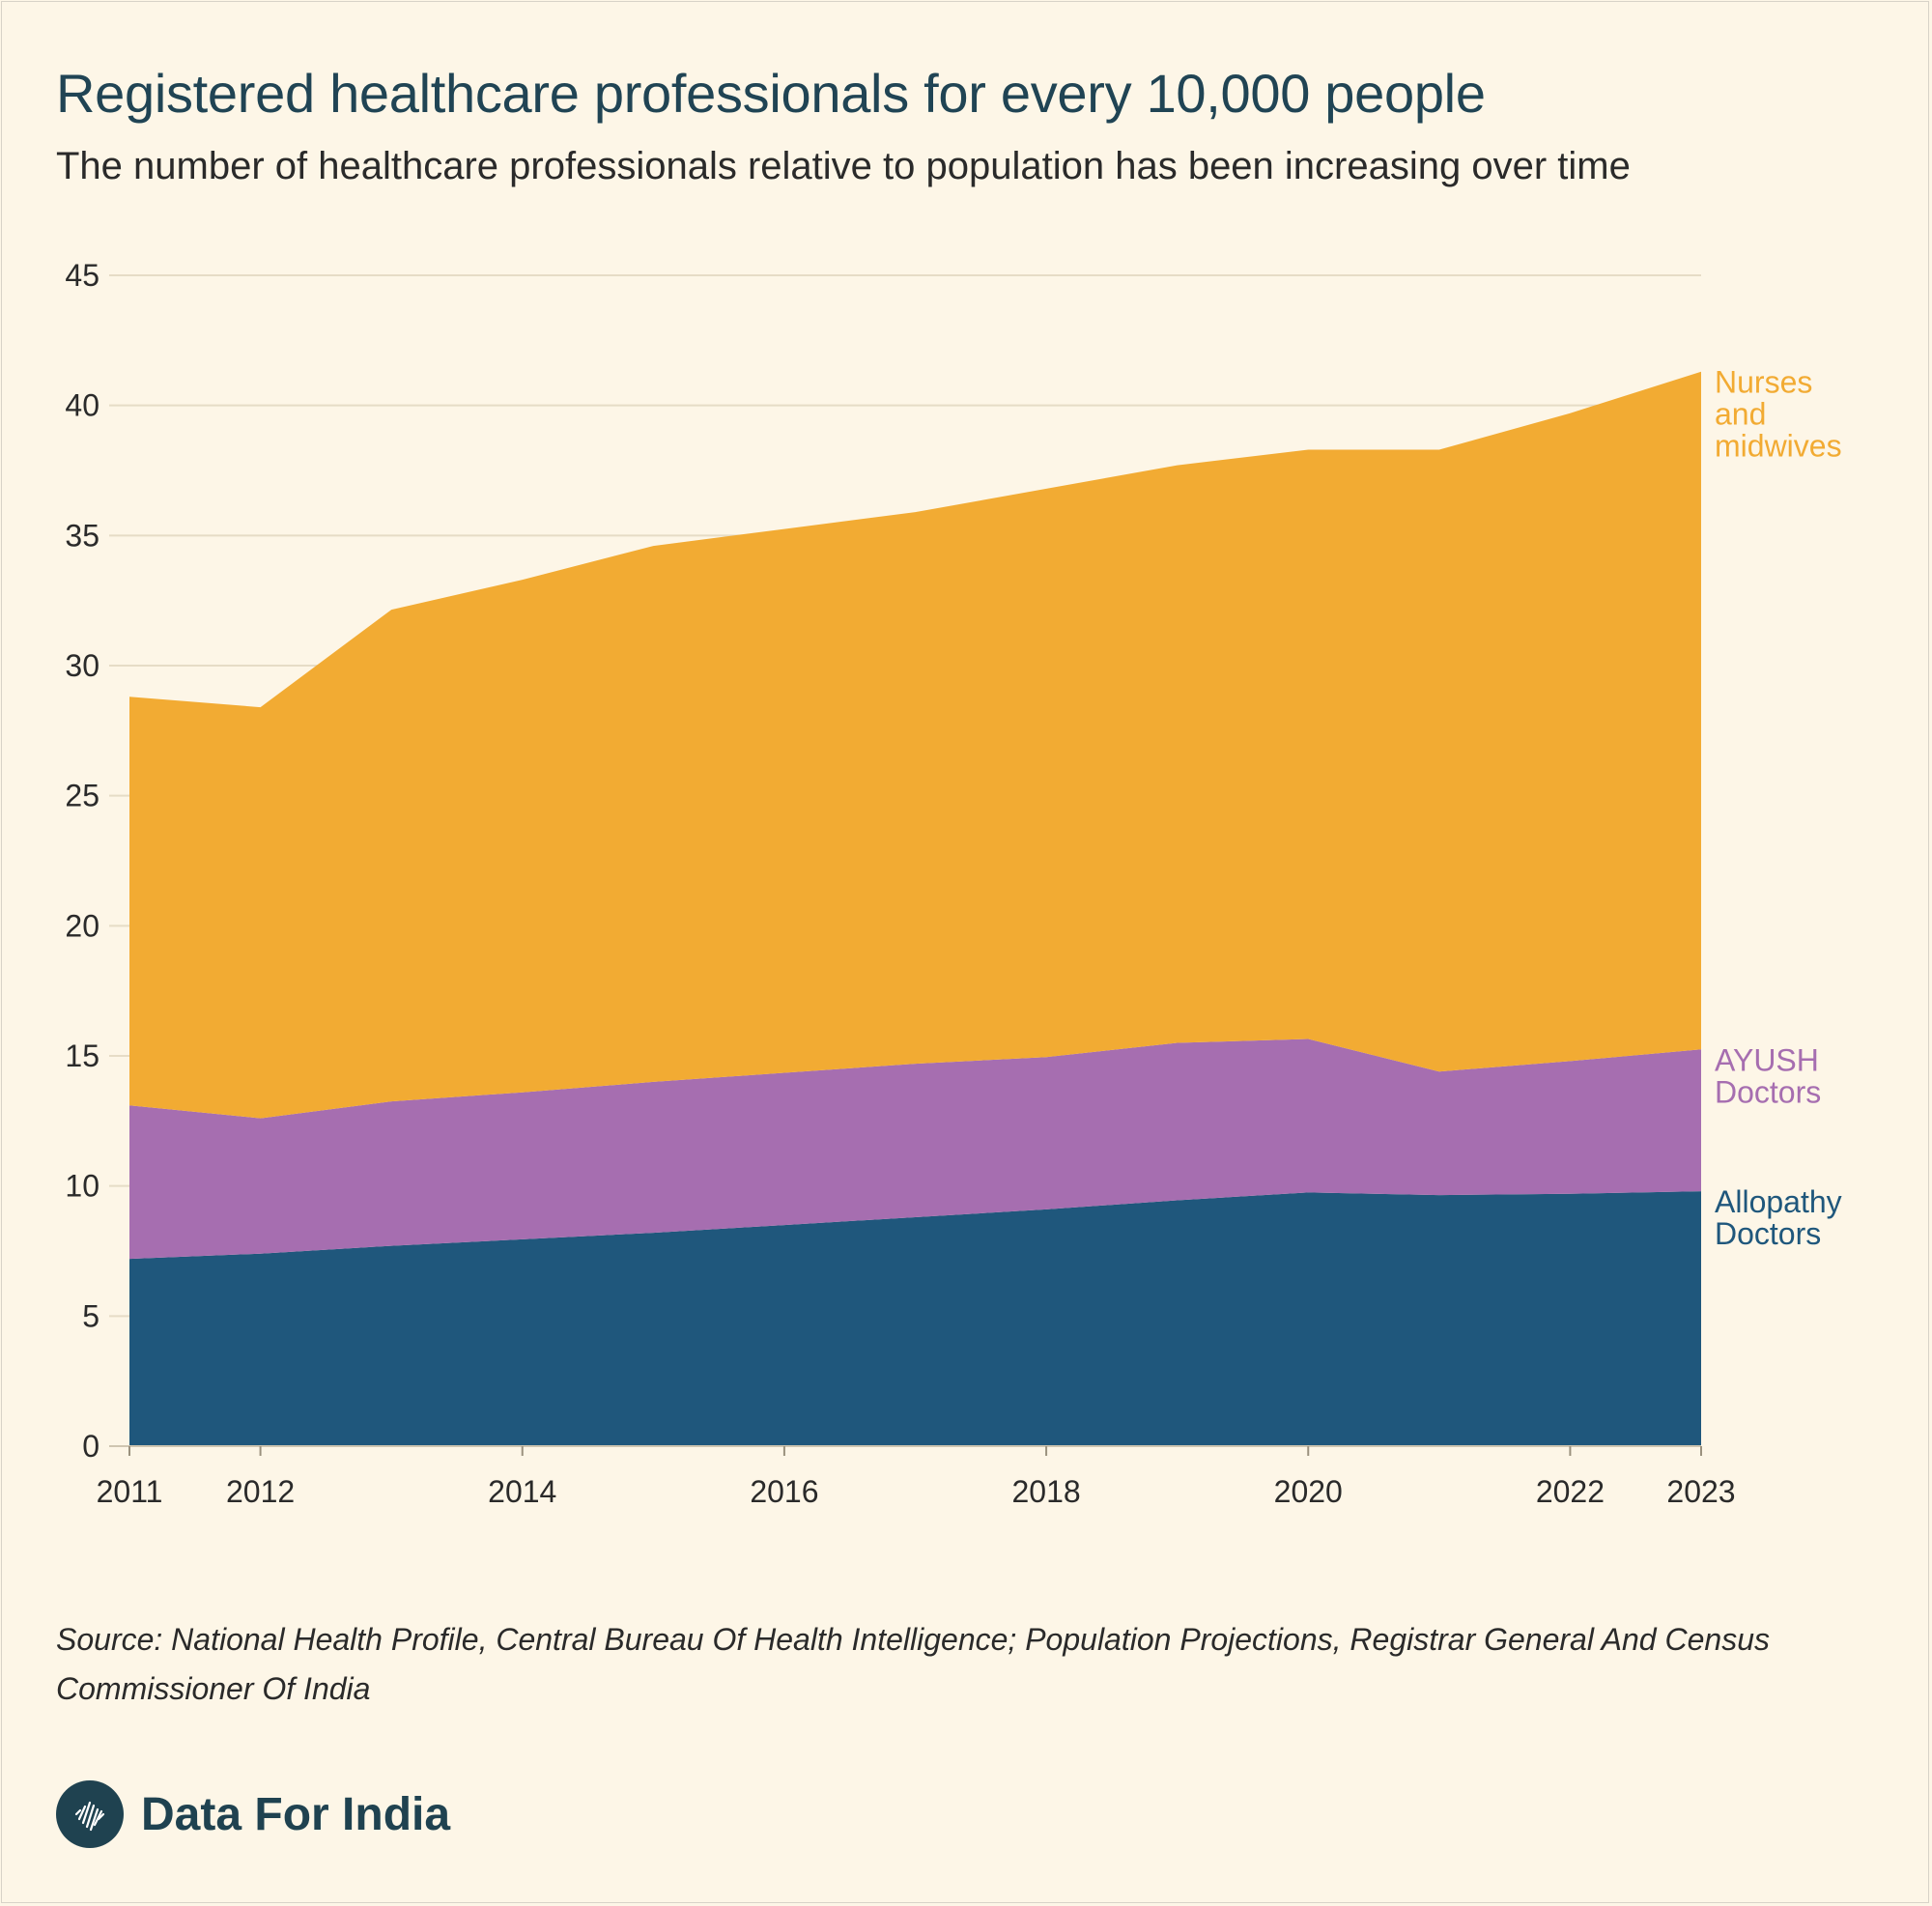 The image size is (1932, 1906). I want to click on x-tick-label: 2023, so click(1700, 1491).